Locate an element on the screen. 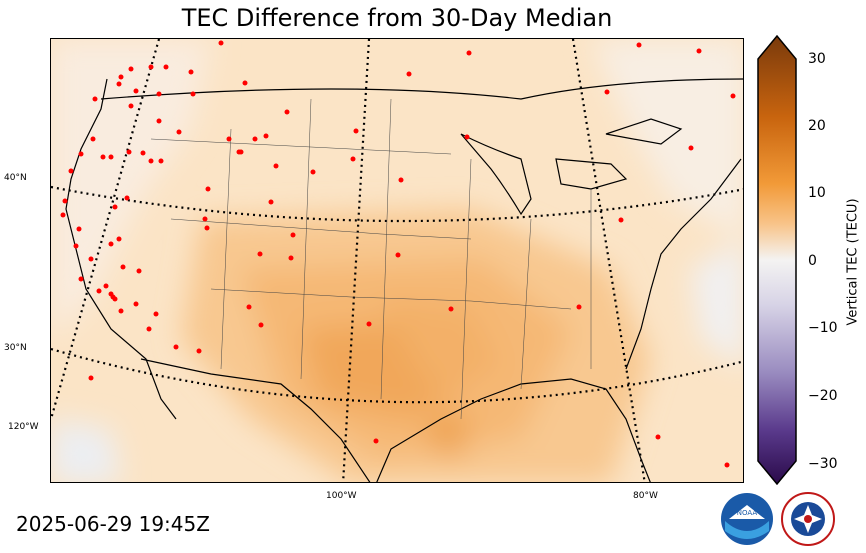  lon-label-100w: 100°W is located at coordinates (341, 496).